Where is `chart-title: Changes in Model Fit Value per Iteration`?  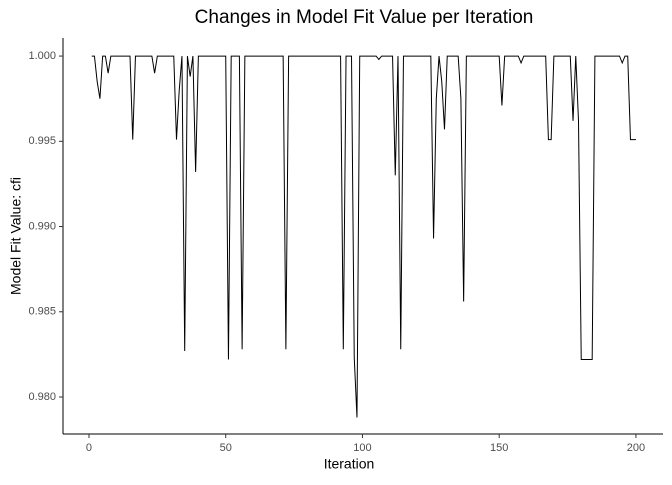 chart-title: Changes in Model Fit Value per Iteration is located at coordinates (364, 17).